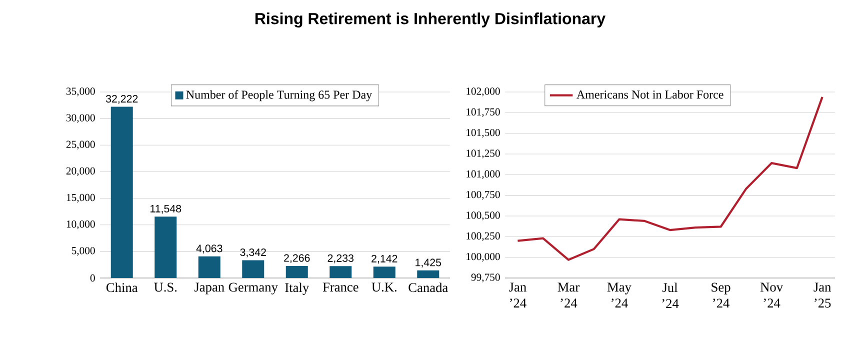 Image resolution: width=860 pixels, height=364 pixels. I want to click on data-label: 2,142, so click(385, 259).